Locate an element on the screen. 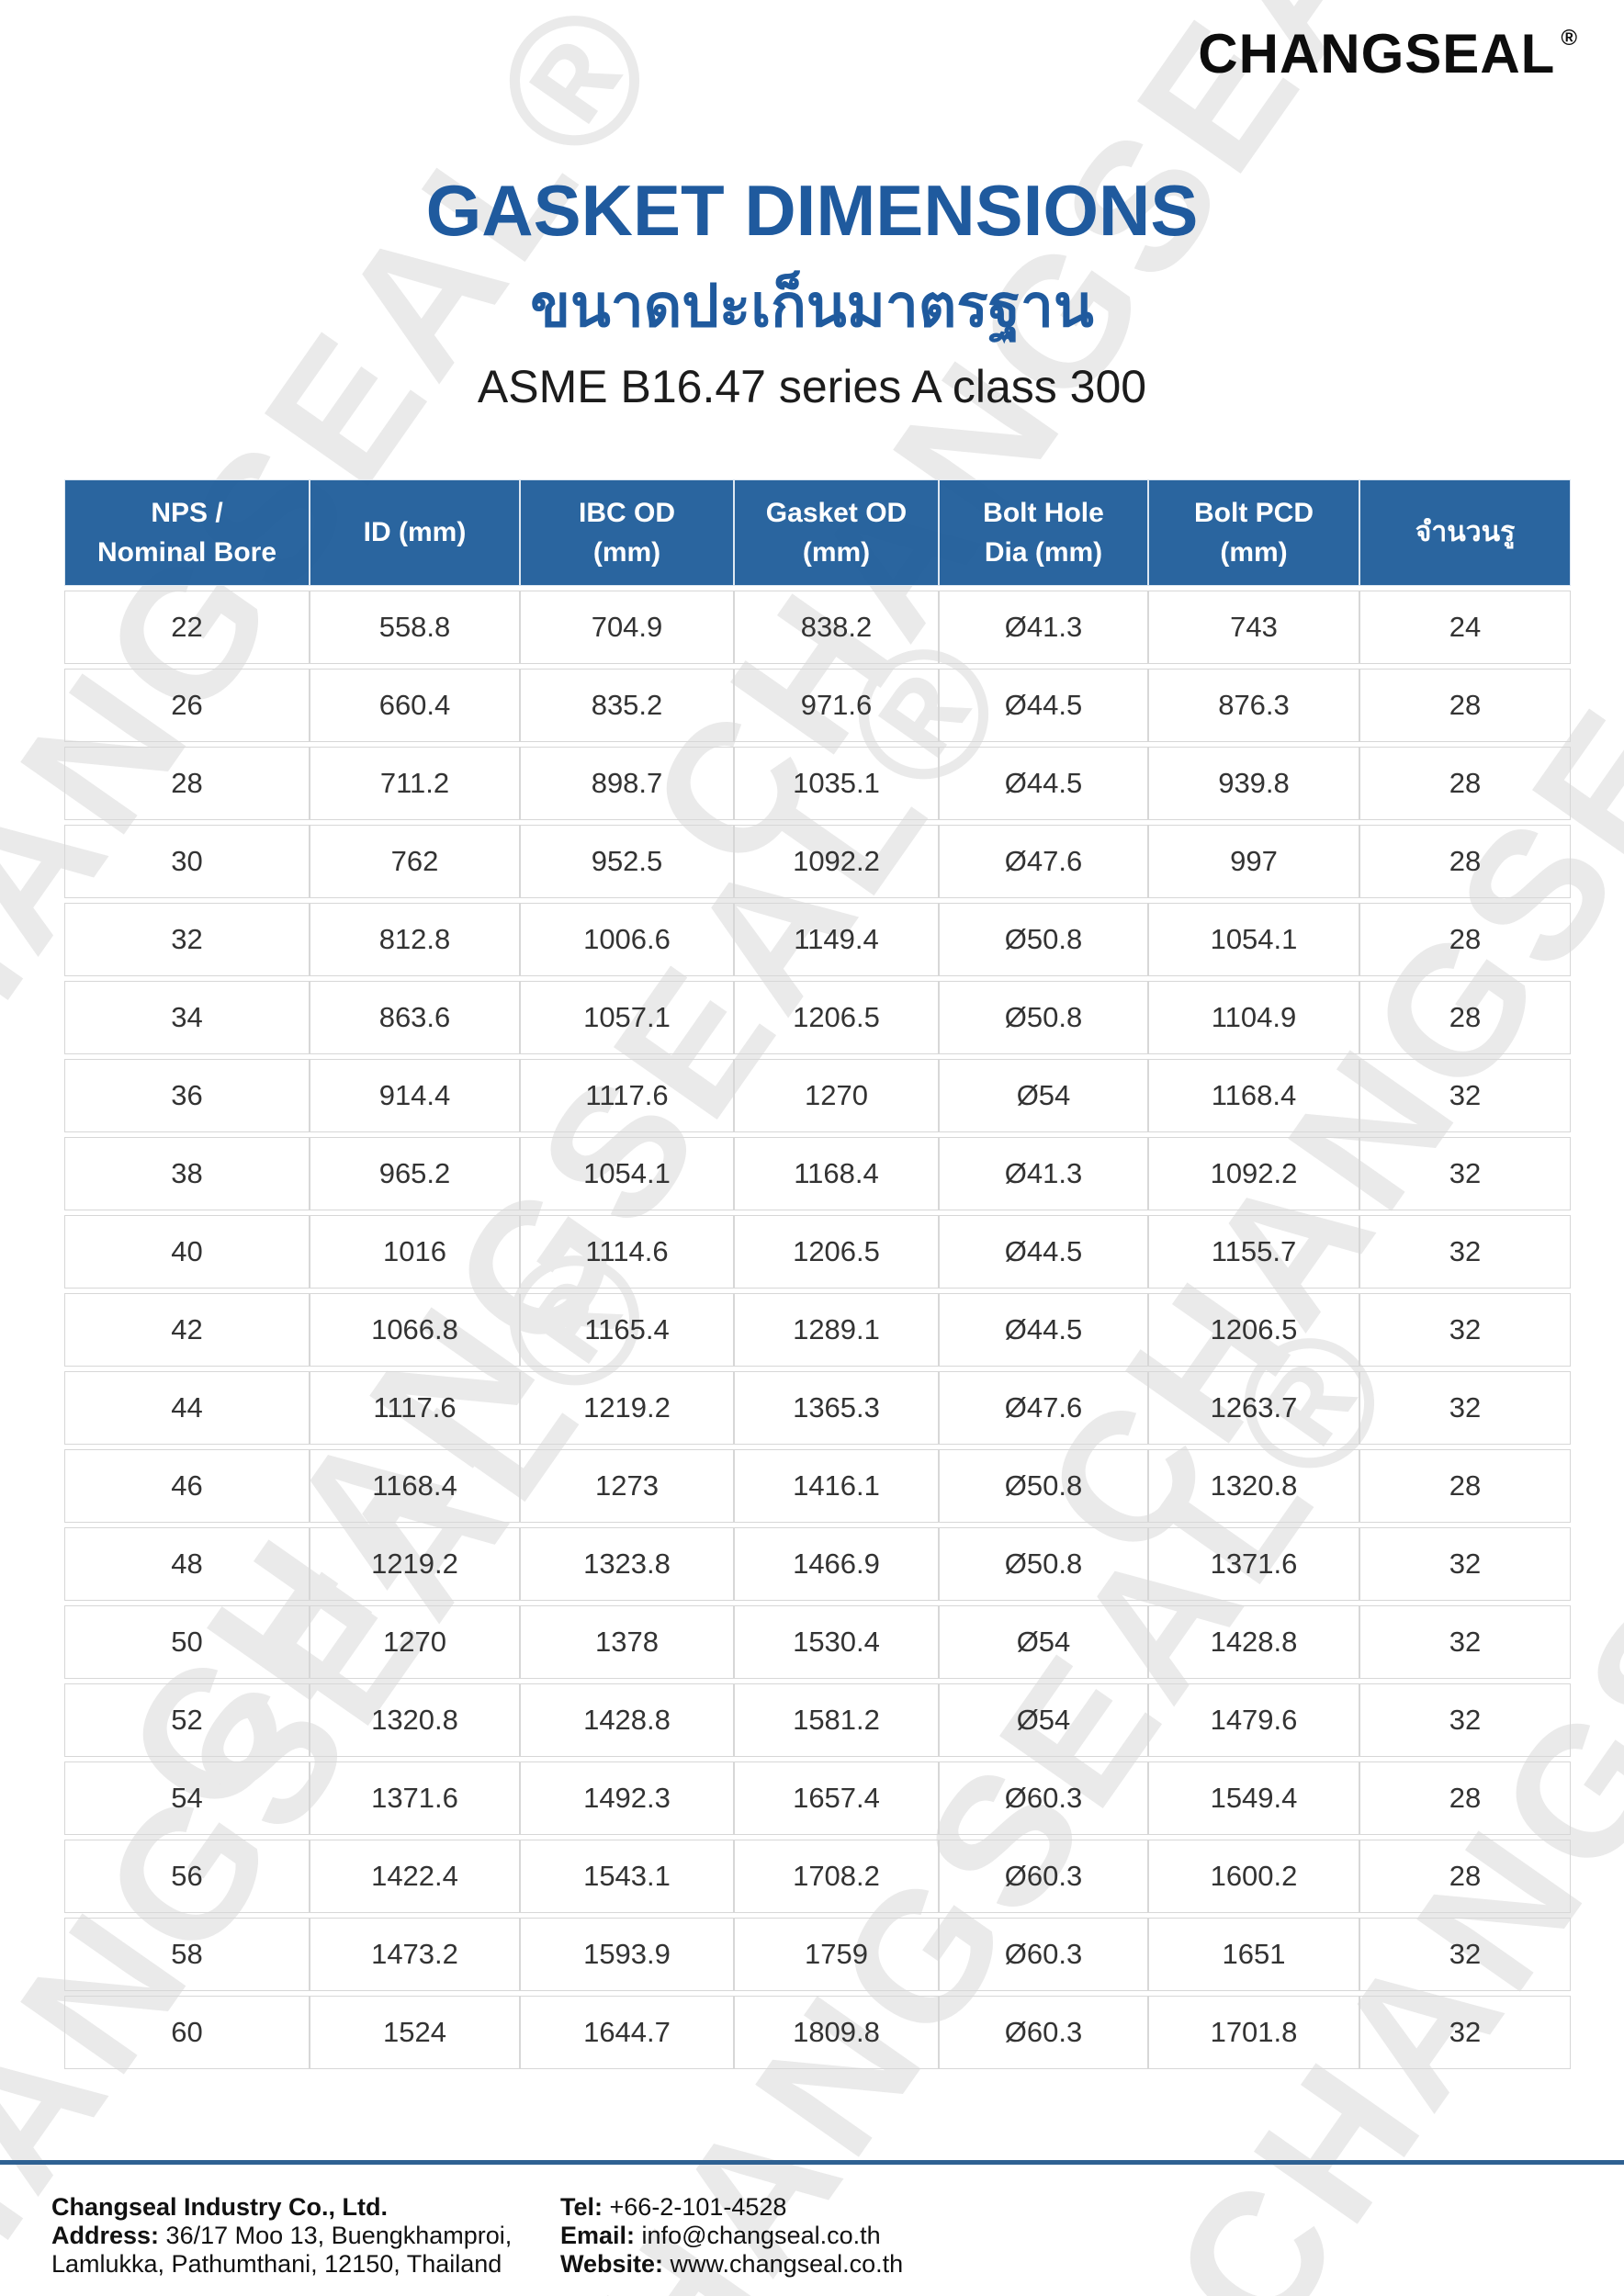 Image resolution: width=1624 pixels, height=2296 pixels. table-cell: 1006.6 is located at coordinates (627, 939).